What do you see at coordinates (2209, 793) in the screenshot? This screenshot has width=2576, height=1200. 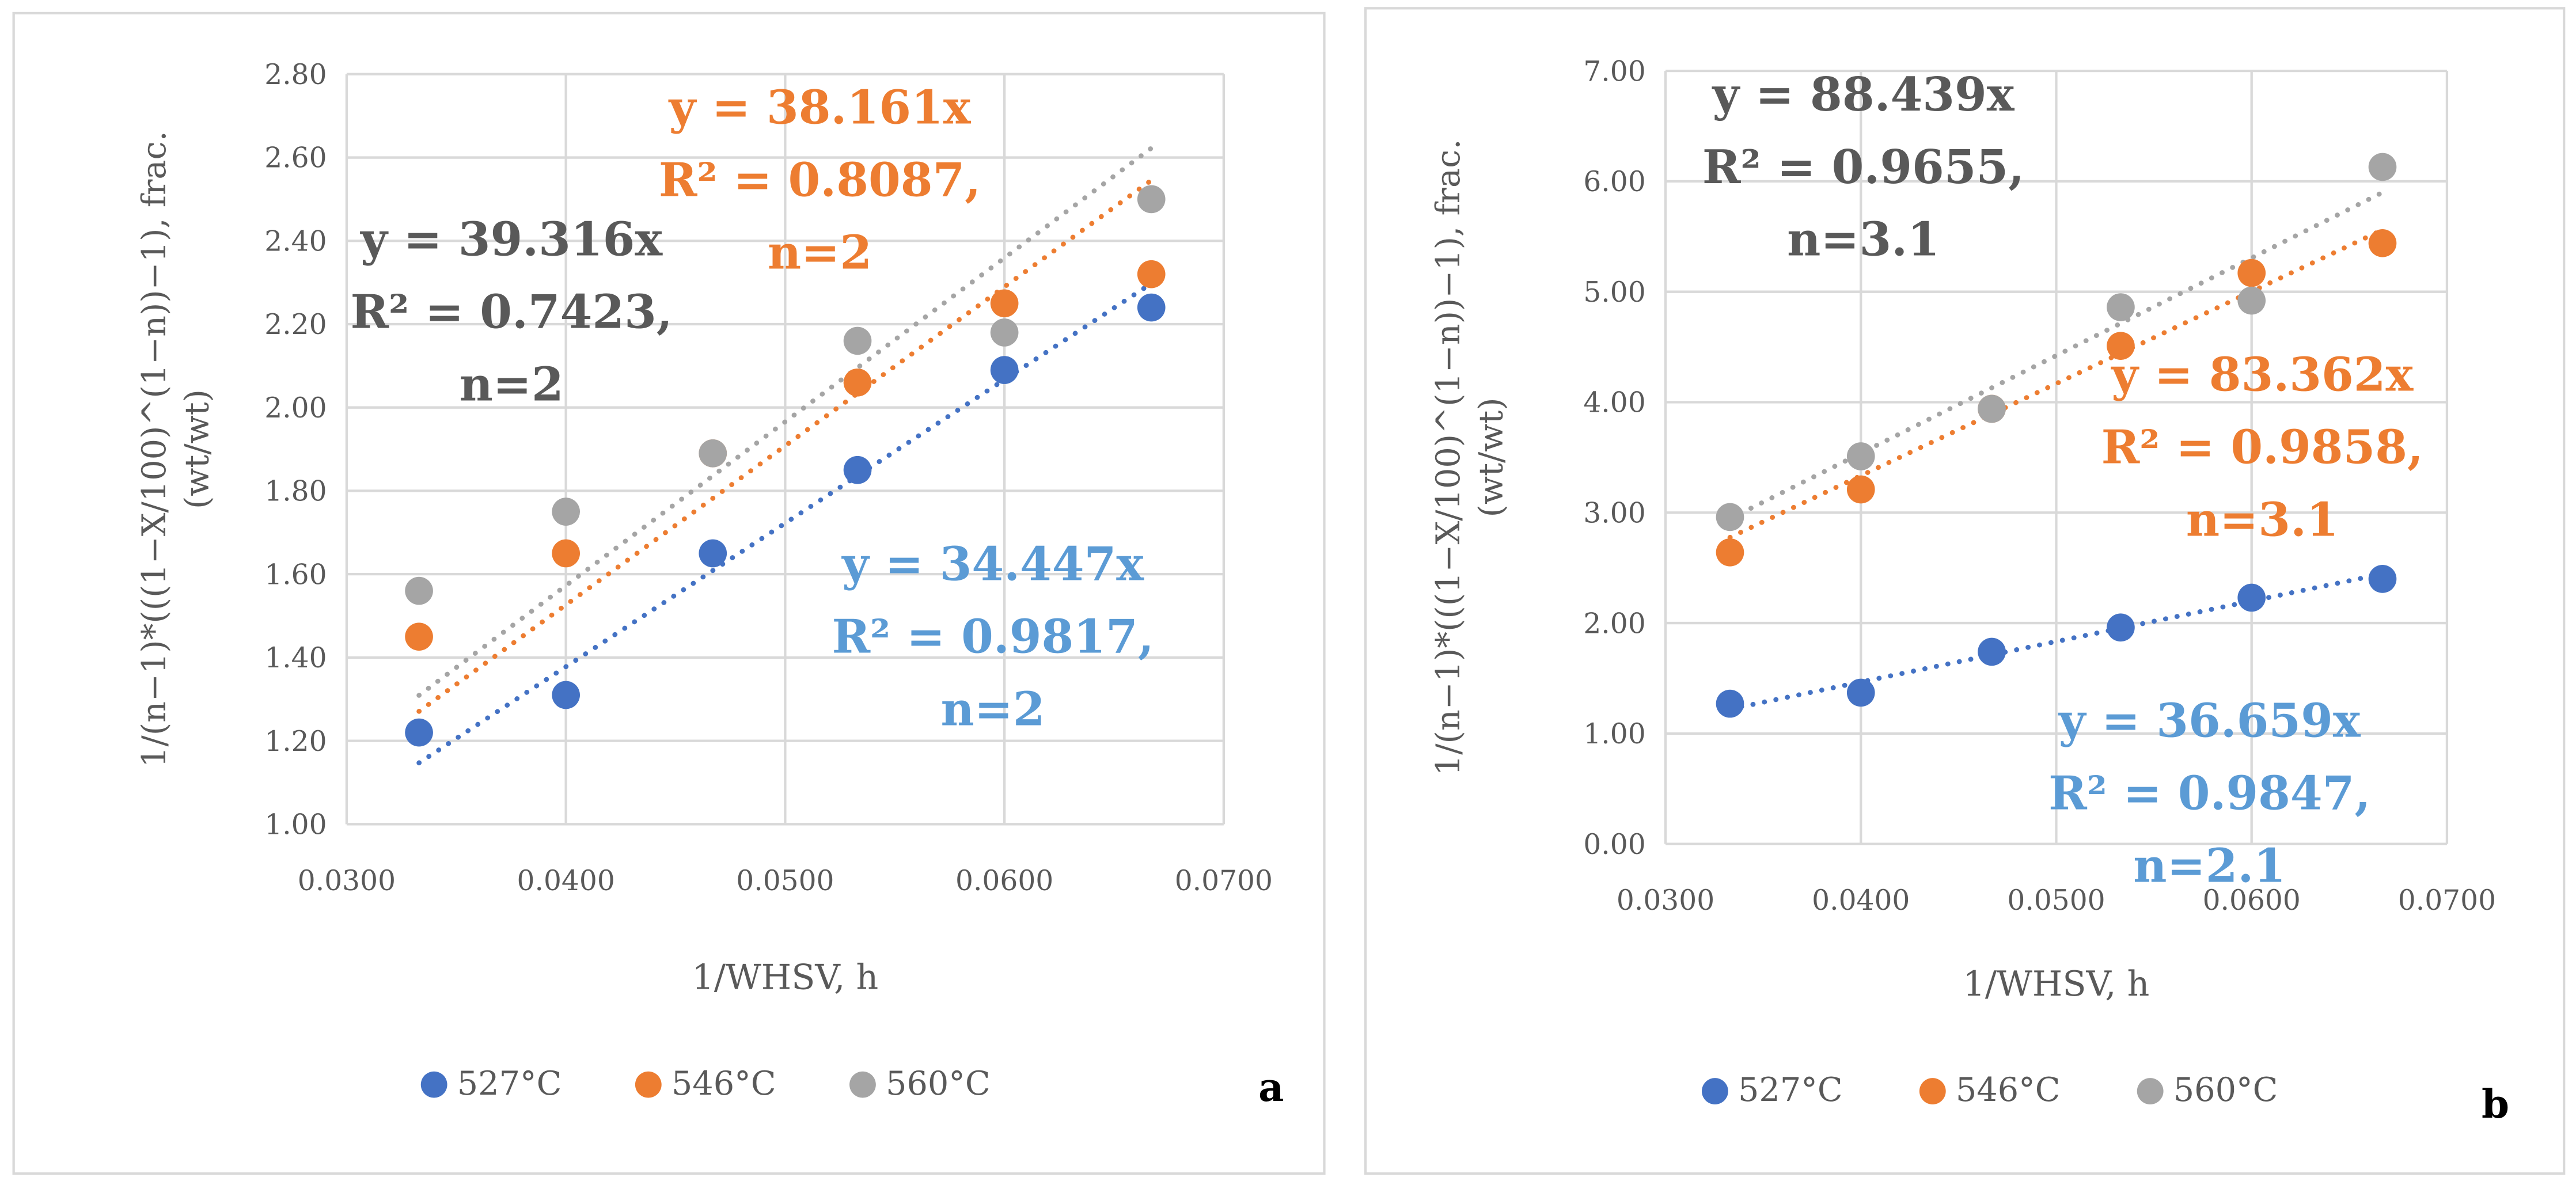 I see `trendline-equation-label: R² = 0.9847,` at bounding box center [2209, 793].